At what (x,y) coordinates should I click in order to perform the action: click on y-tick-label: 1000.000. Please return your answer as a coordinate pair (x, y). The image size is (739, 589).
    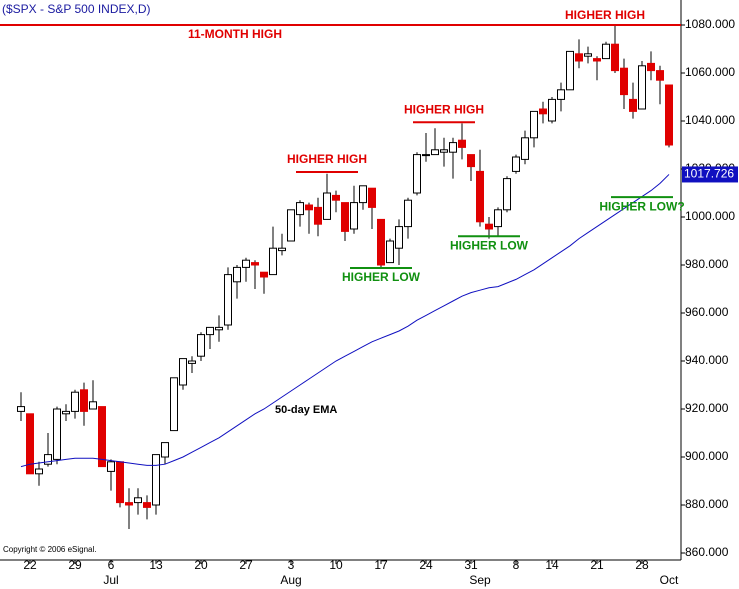
    Looking at the image, I should click on (710, 216).